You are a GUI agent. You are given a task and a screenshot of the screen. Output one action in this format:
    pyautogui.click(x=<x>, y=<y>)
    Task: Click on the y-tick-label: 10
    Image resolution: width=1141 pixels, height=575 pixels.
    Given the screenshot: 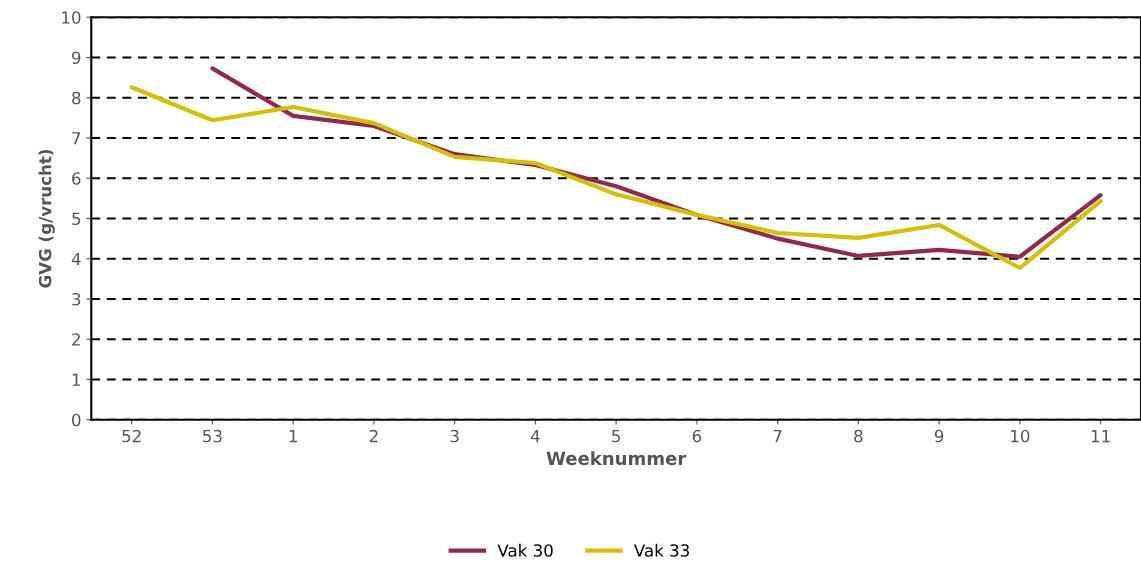 What is the action you would take?
    pyautogui.click(x=71, y=17)
    